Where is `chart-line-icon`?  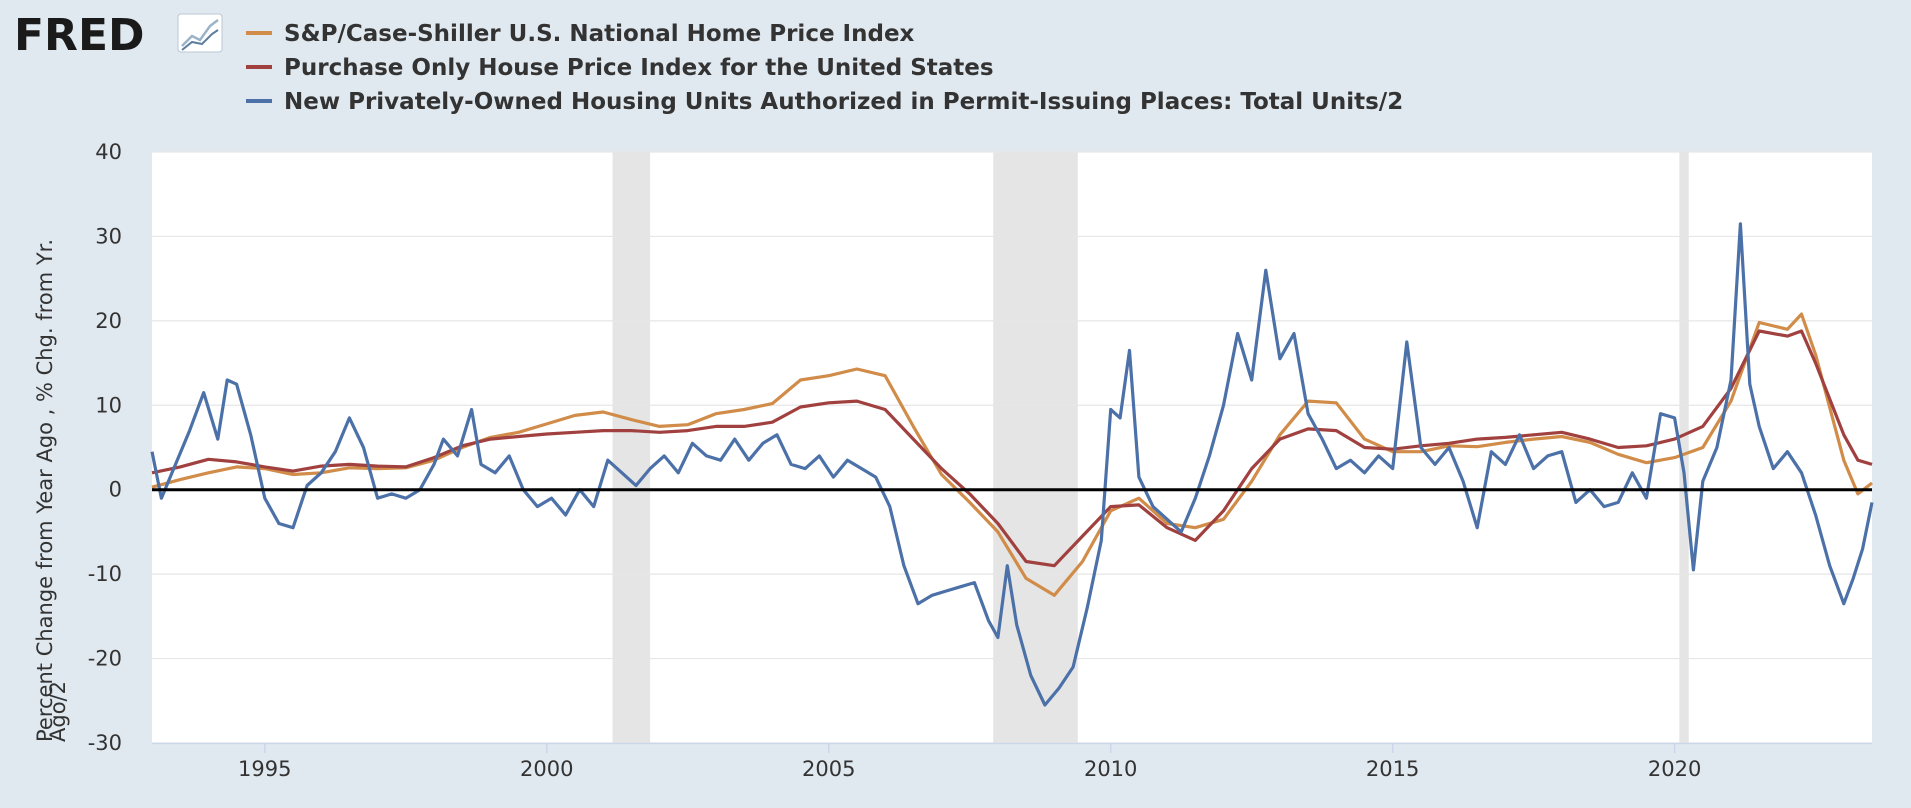
chart-line-icon is located at coordinates (200, 33).